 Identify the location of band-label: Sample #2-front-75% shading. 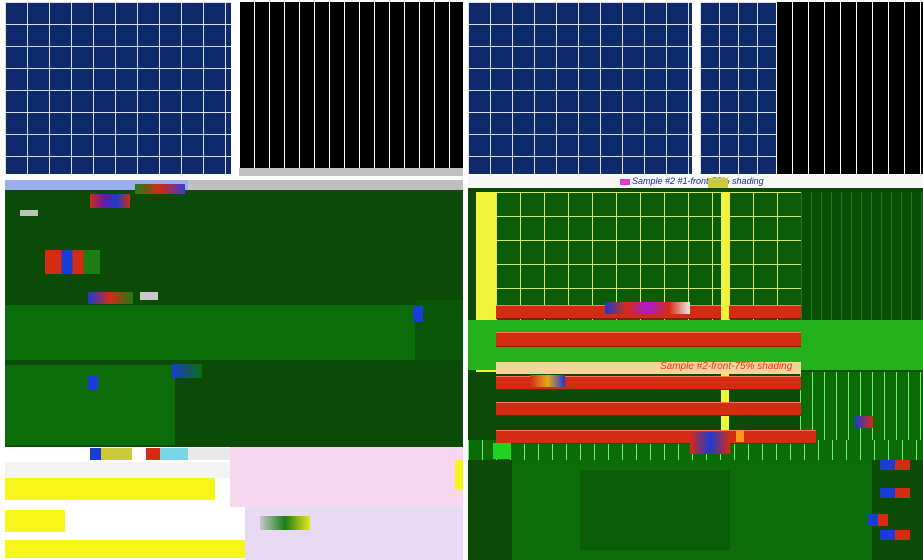
(726, 366).